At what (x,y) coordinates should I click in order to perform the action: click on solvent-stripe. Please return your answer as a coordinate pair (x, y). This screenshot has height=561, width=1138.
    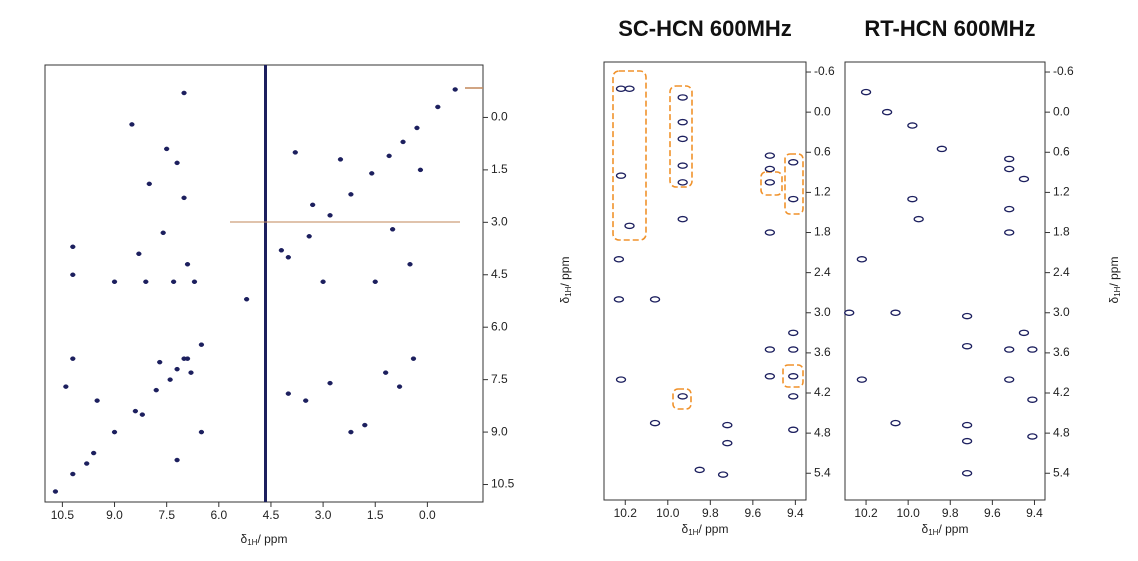
    Looking at the image, I should click on (265, 283).